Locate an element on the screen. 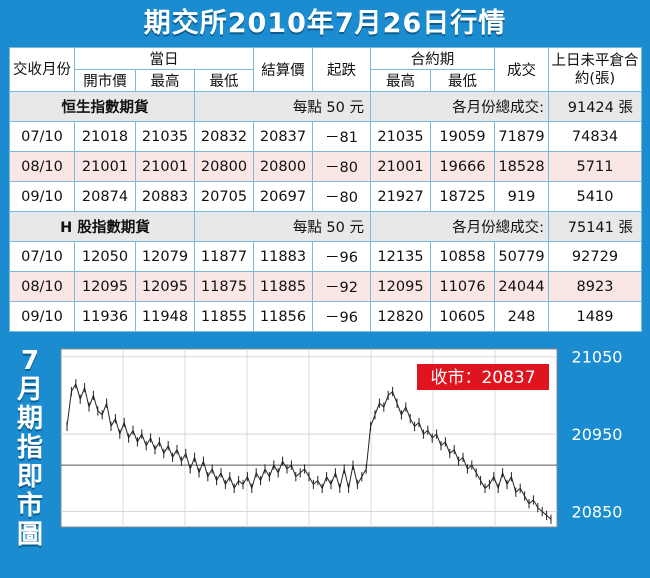 This screenshot has height=578, width=650. col-header-life-high: 最高 is located at coordinates (400, 80).